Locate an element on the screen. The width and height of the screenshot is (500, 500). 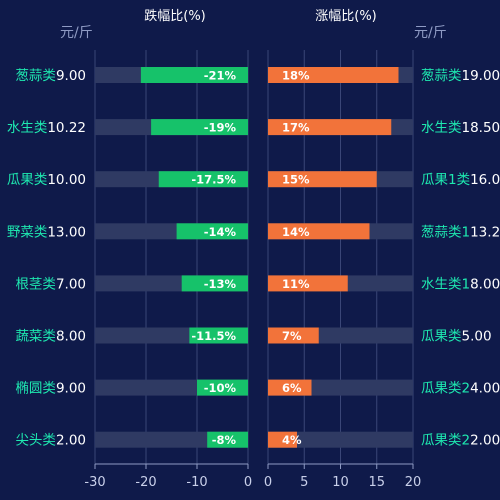
right-x-tick-label: 0 is located at coordinates (268, 482).